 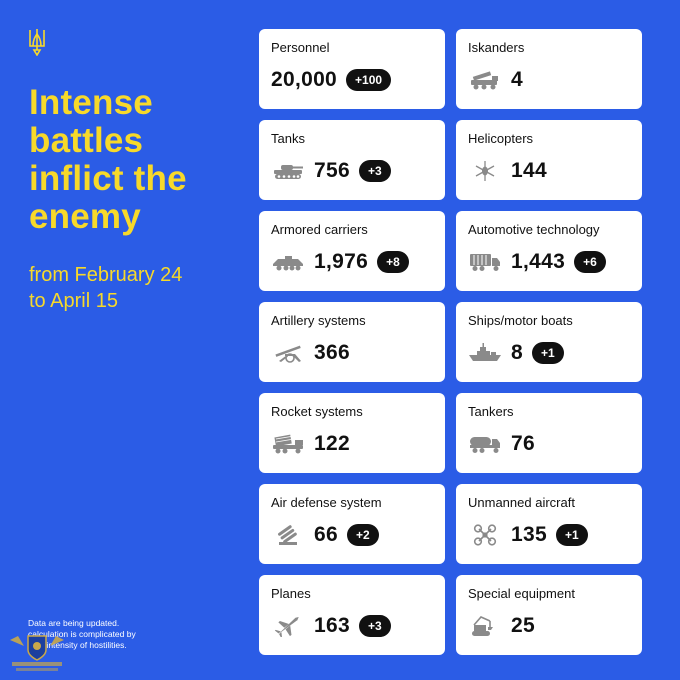 What do you see at coordinates (106, 275) in the screenshot?
I see `period-line-1: from February 24` at bounding box center [106, 275].